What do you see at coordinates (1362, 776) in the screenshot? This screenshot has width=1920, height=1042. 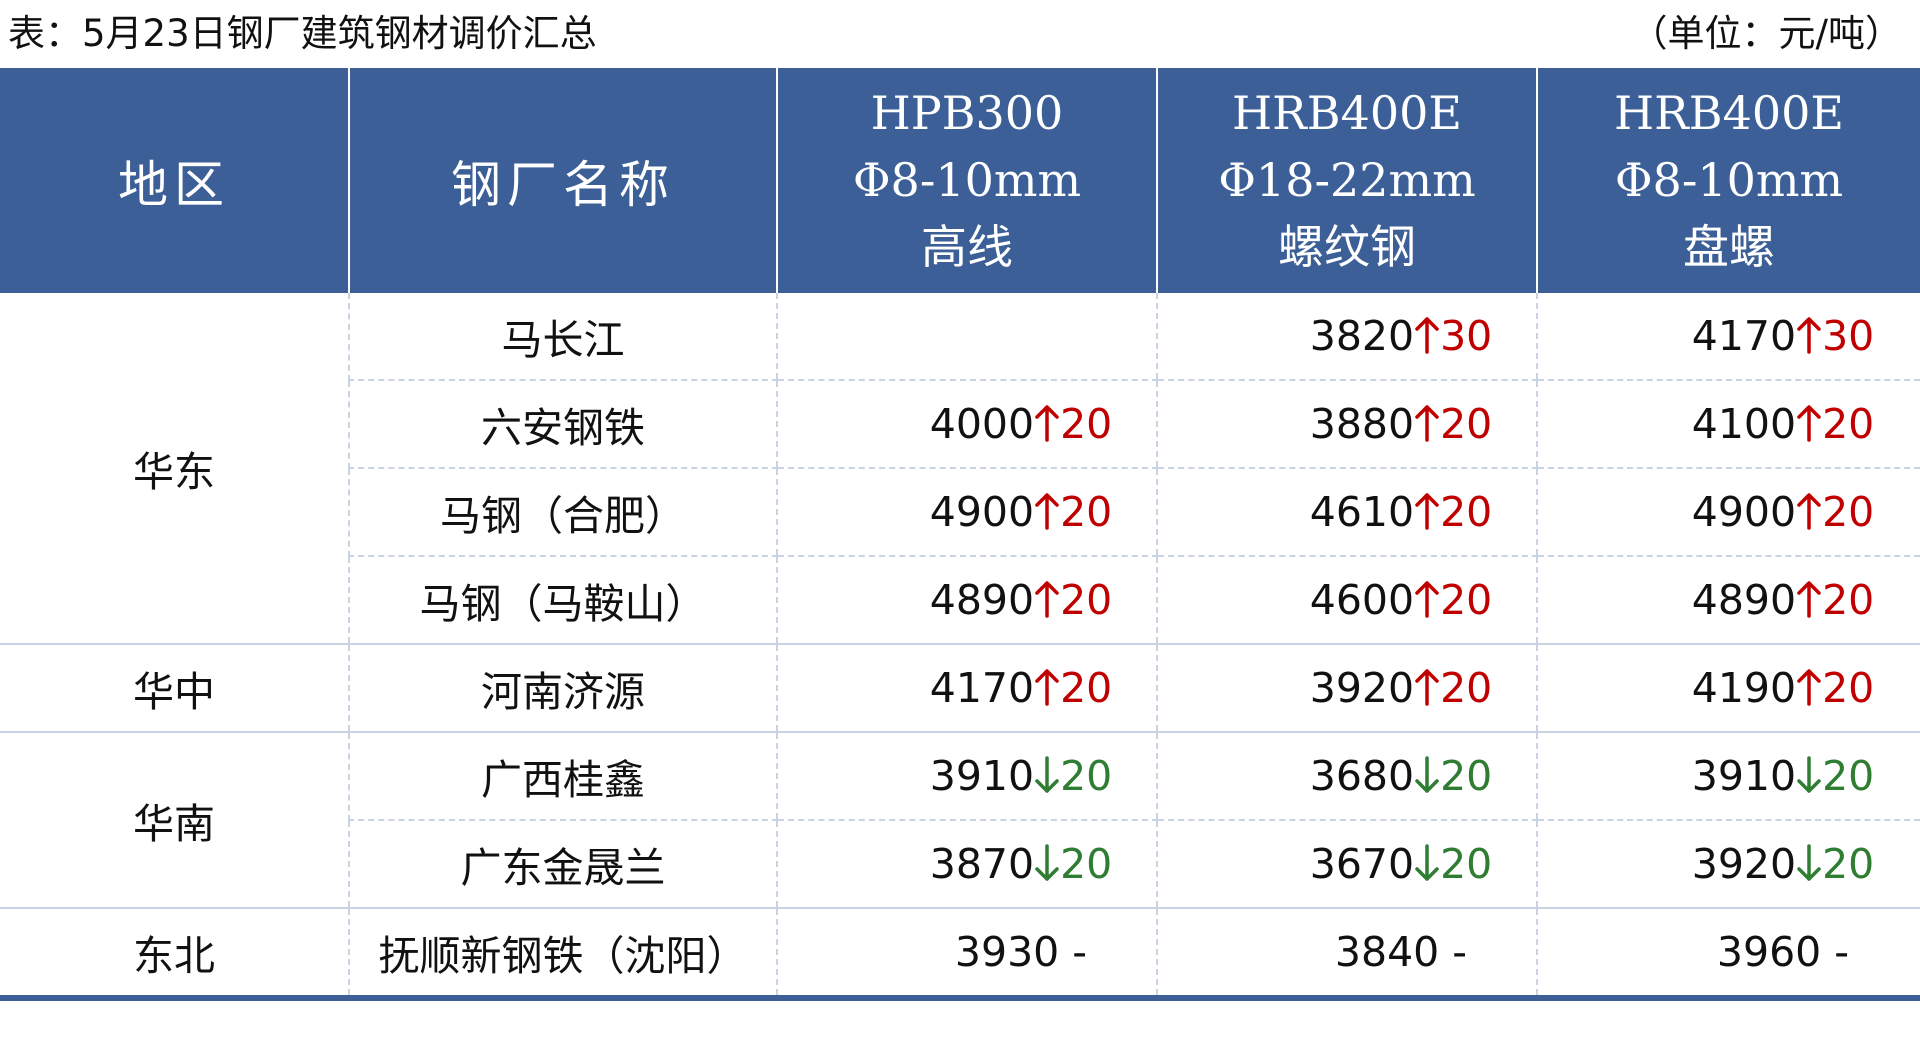 I see `price-value: 3680` at bounding box center [1362, 776].